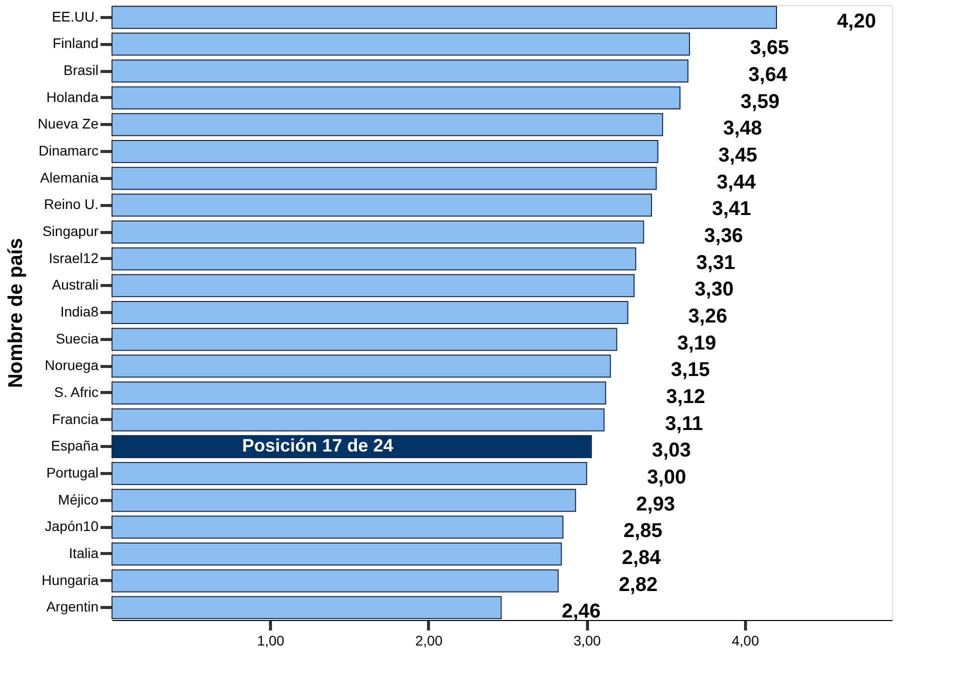 This screenshot has height=673, width=961. Describe the element at coordinates (75, 446) in the screenshot. I see `y-tick-label: España` at that location.